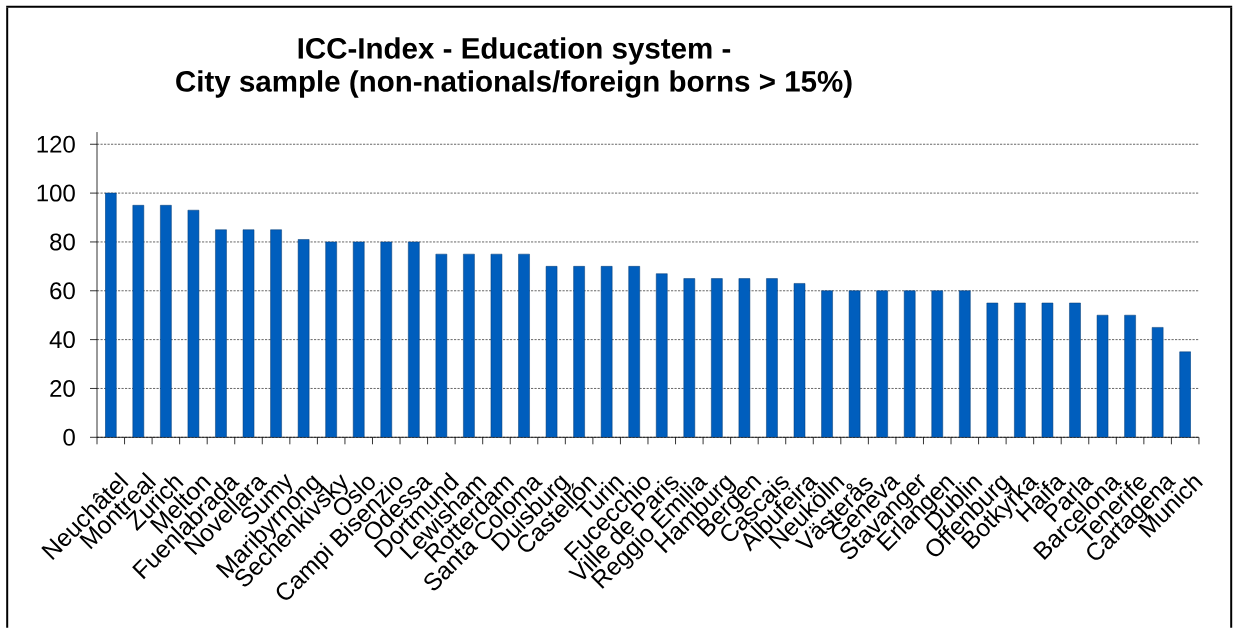 This screenshot has height=628, width=1234. I want to click on y-tick-label: 20, so click(62, 388).